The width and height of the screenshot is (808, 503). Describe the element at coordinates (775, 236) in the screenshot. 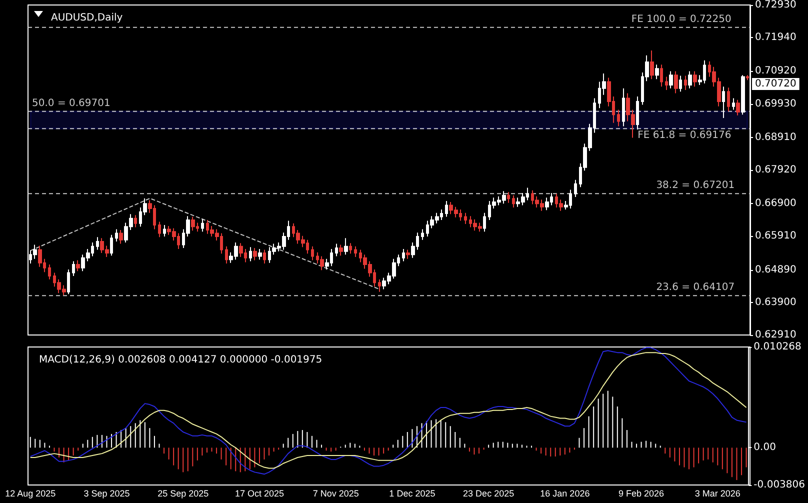

I see `y-tick-label: 0.65910` at that location.